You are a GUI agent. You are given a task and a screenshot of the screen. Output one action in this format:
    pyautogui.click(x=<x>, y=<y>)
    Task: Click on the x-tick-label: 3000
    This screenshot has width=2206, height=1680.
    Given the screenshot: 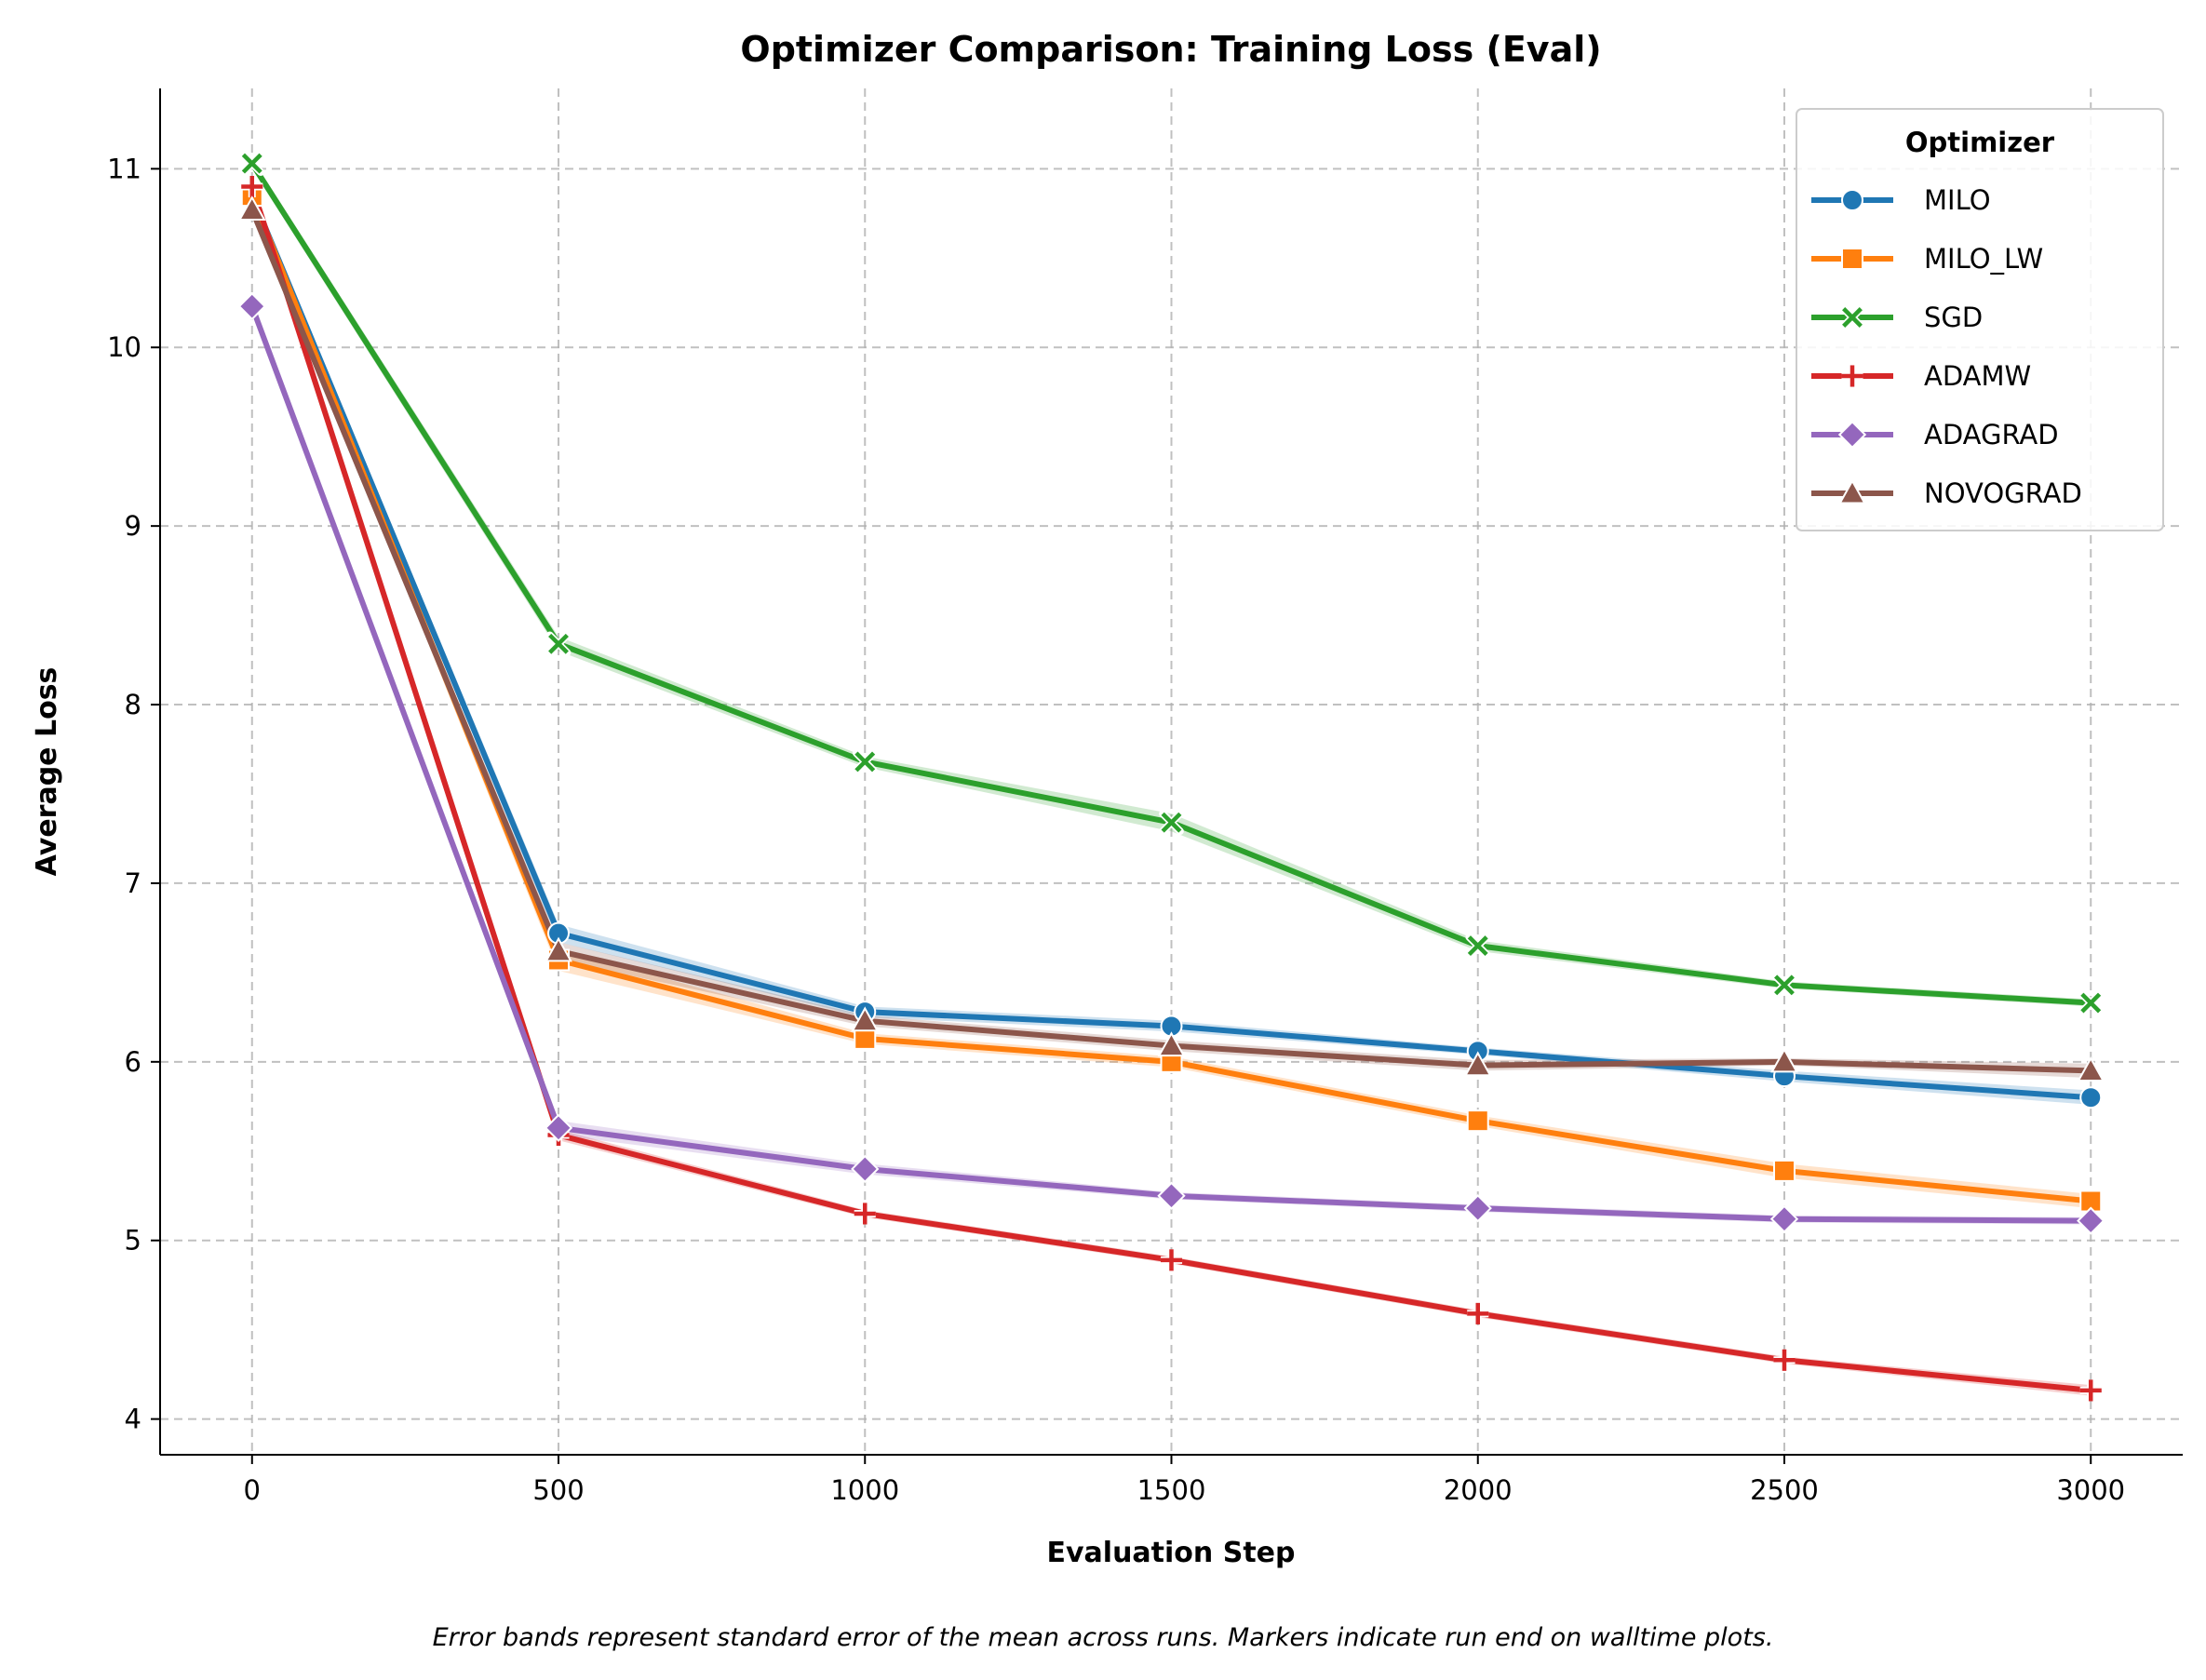 What is the action you would take?
    pyautogui.click(x=2091, y=1490)
    